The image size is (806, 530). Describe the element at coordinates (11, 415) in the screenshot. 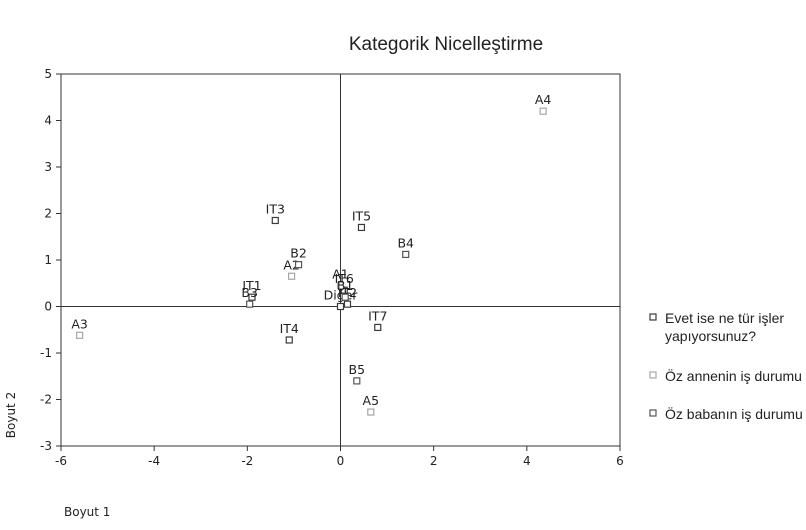

I see `y-axis-label: Boyut 2` at that location.